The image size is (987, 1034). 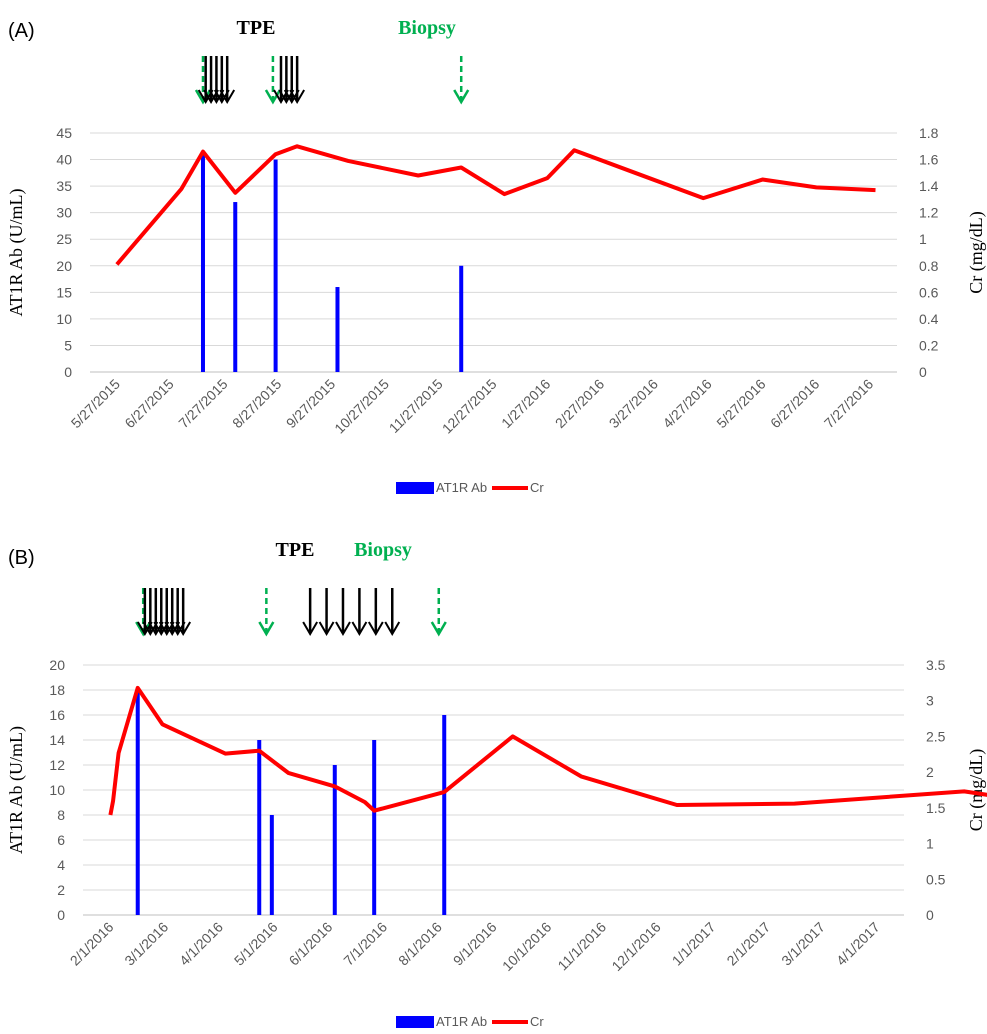 What do you see at coordinates (311, 944) in the screenshot?
I see `x-tick-label: 6/1/2016` at bounding box center [311, 944].